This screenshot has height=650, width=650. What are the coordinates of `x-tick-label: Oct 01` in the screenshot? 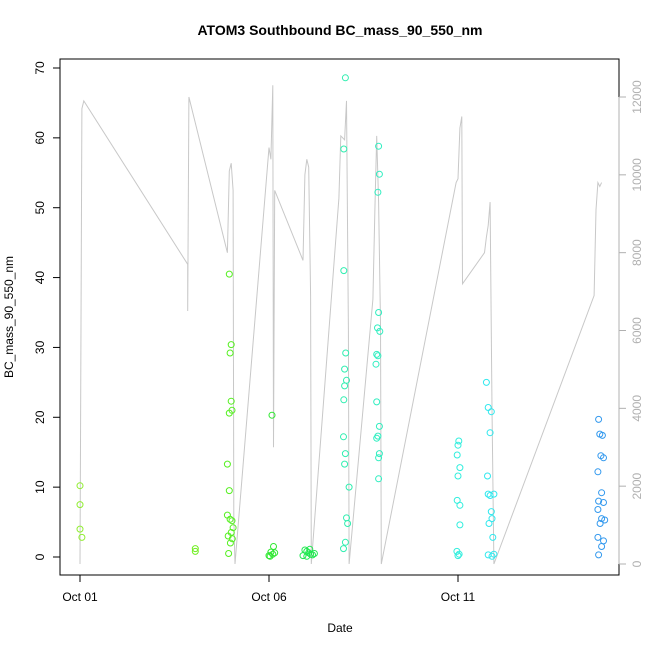 It's located at (80, 597).